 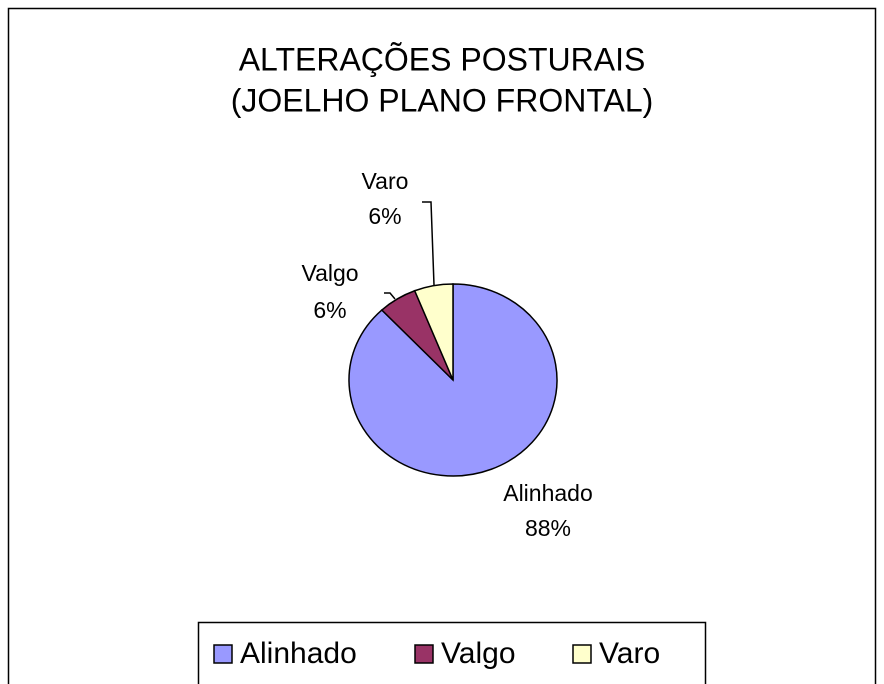 I want to click on legend-label: Varo, so click(x=629, y=653).